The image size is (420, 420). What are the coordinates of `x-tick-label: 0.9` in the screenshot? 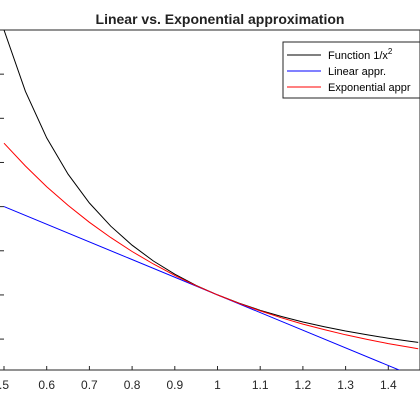 It's located at (174, 385).